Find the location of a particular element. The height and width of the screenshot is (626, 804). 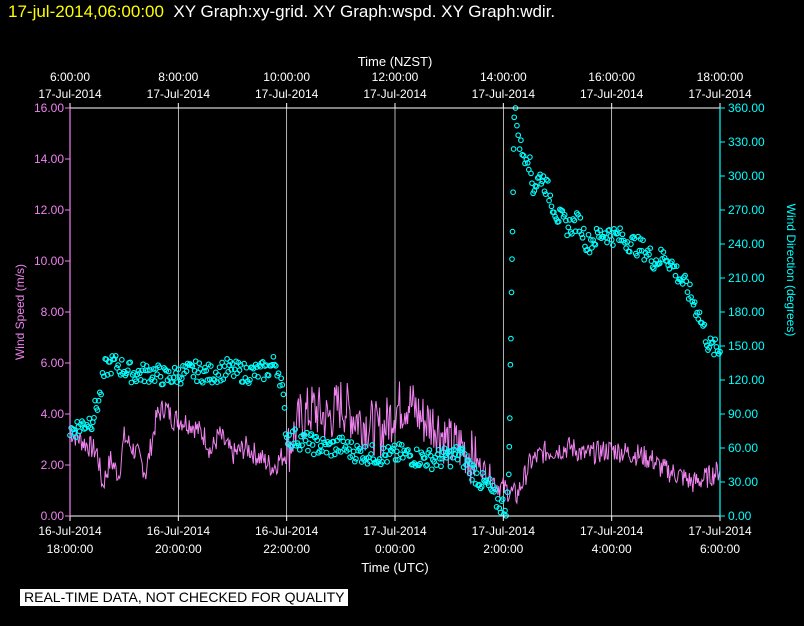

bottom-tick-time: 0:00:00 is located at coordinates (395, 549).